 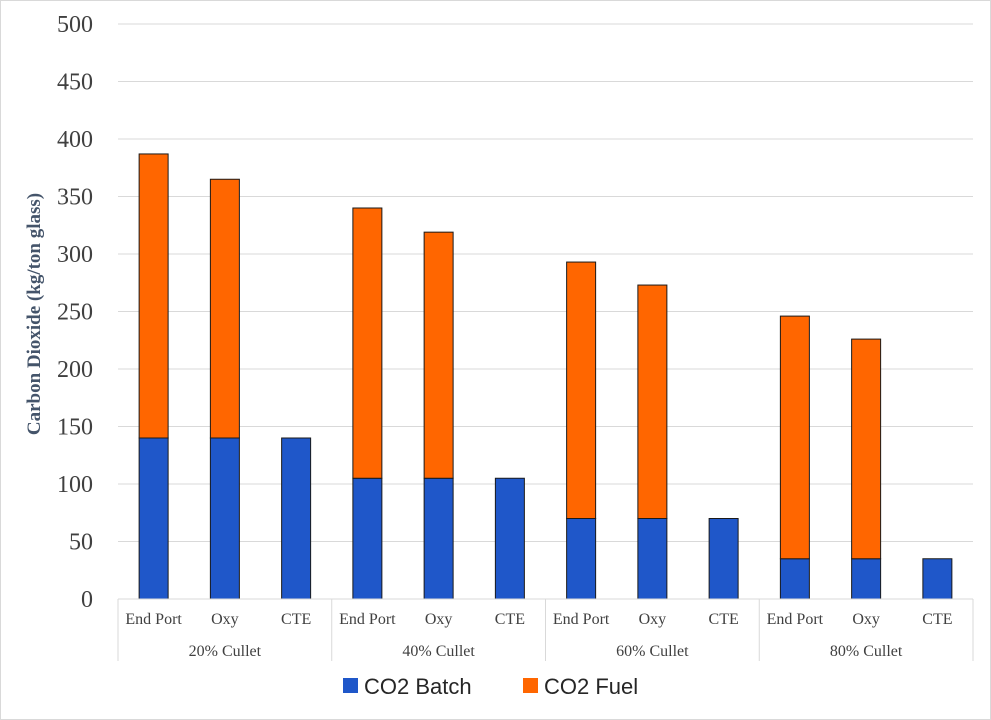 What do you see at coordinates (350, 685) in the screenshot?
I see `legend-swatch-co2-batch` at bounding box center [350, 685].